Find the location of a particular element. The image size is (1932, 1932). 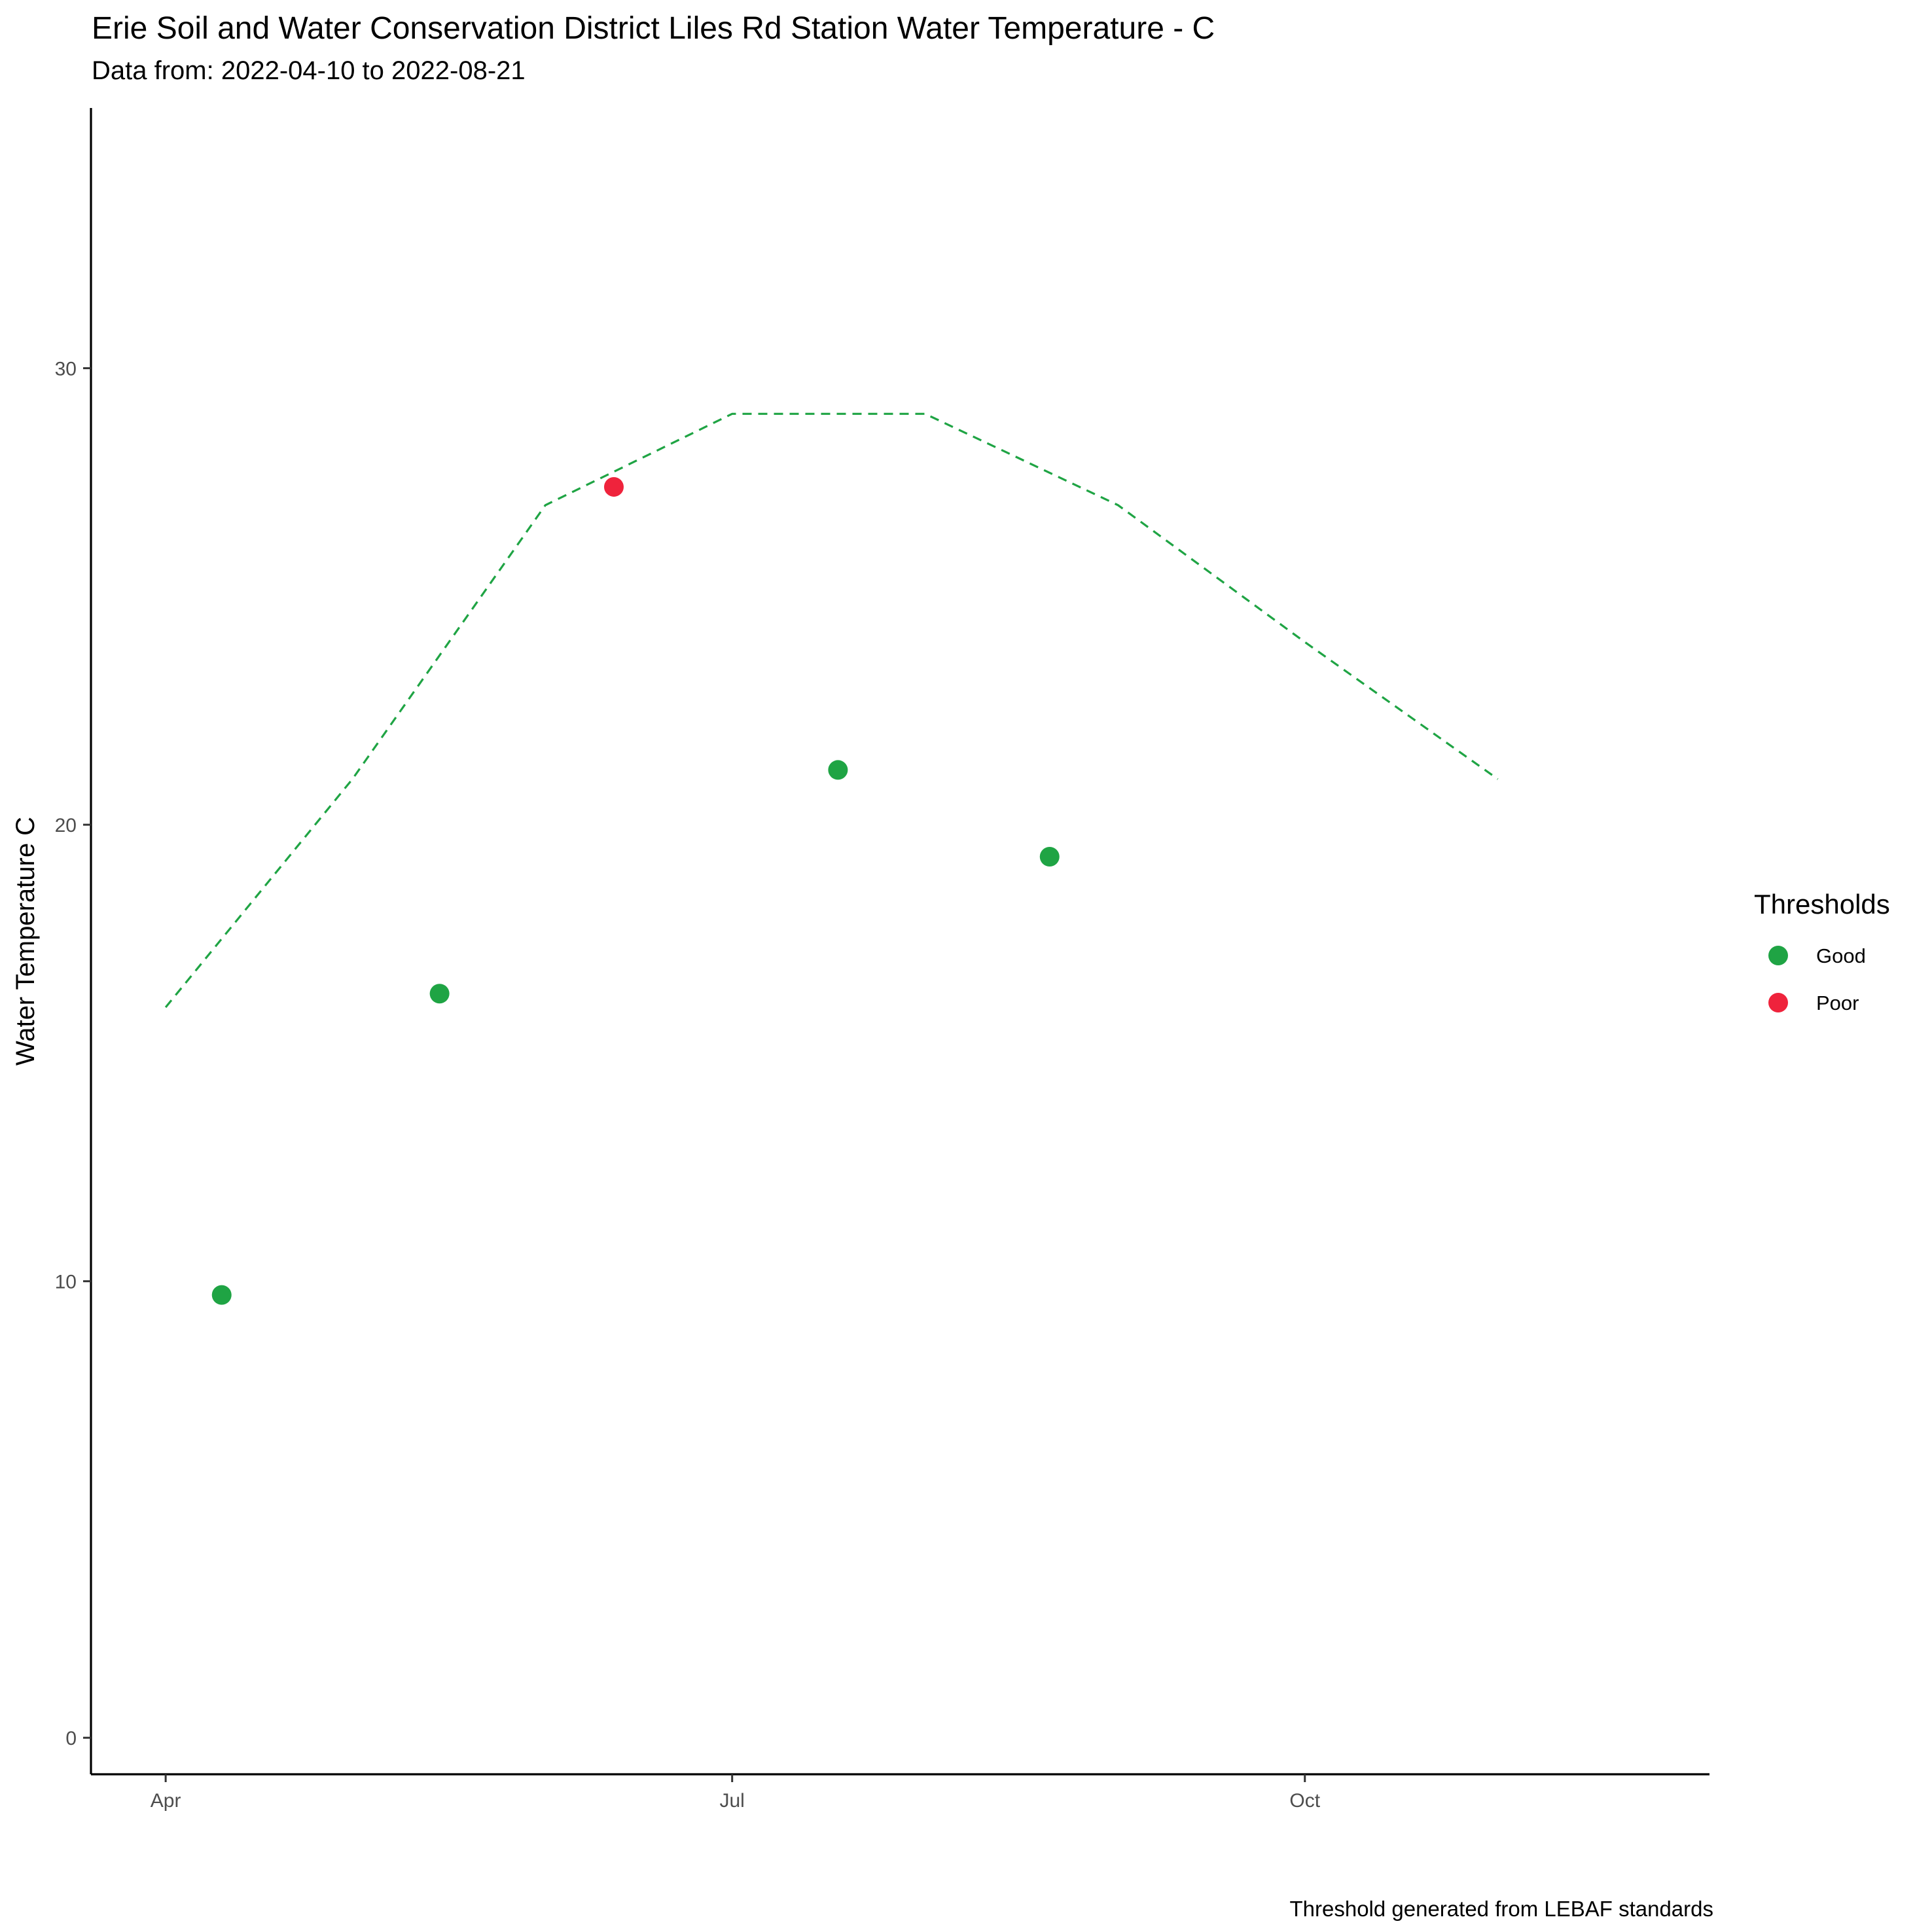

y-tick-label: 0 is located at coordinates (71, 1738).